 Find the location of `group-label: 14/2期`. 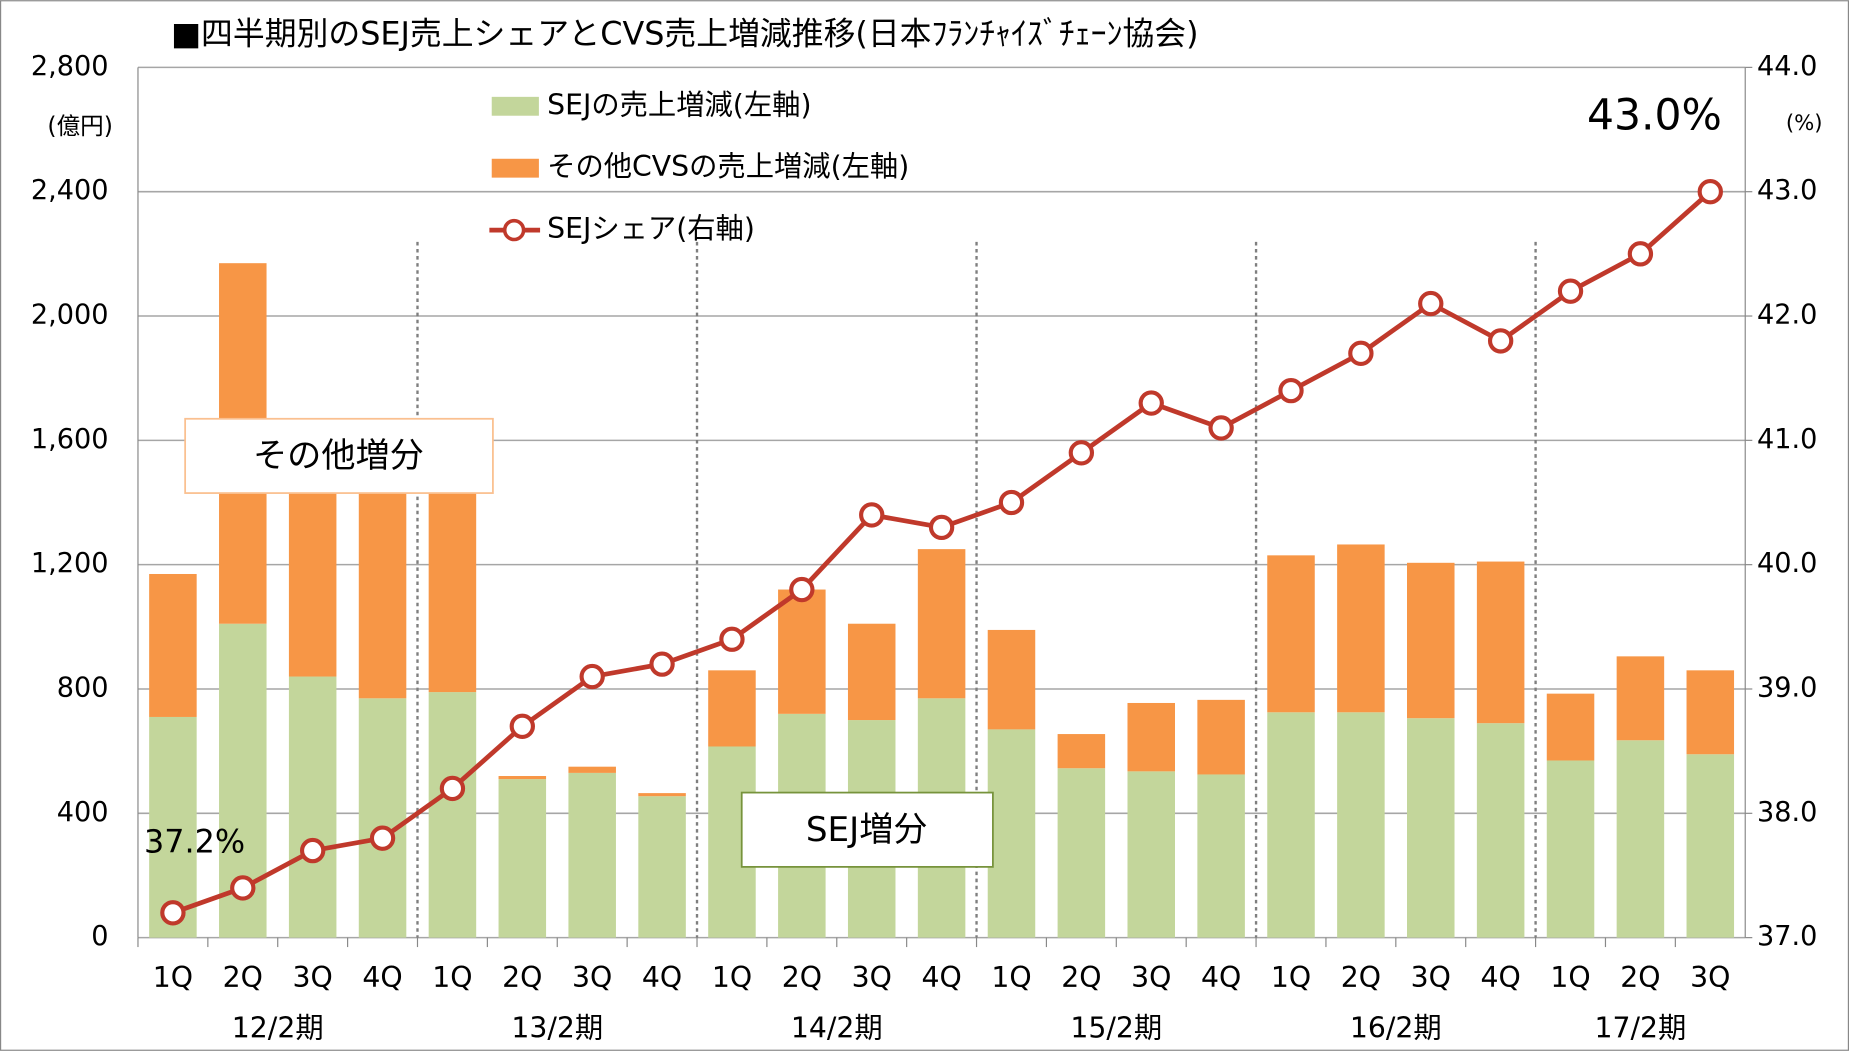

group-label: 14/2期 is located at coordinates (837, 1028).